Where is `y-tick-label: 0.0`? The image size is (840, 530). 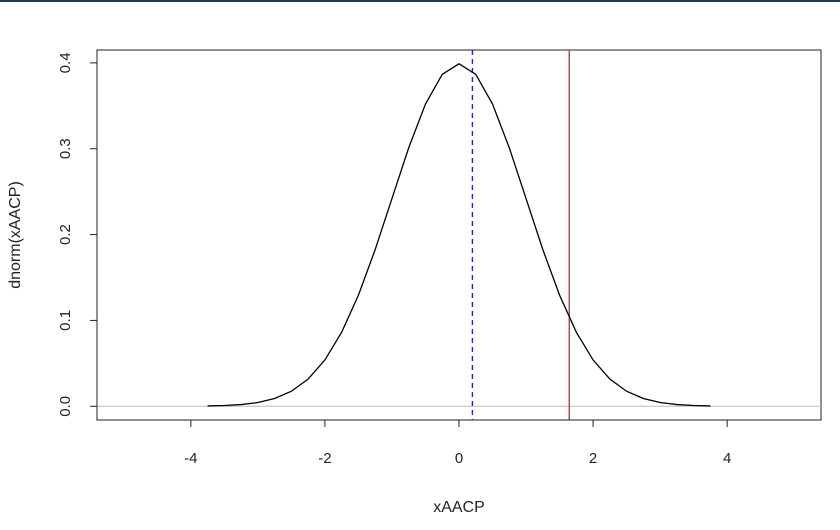 y-tick-label: 0.0 is located at coordinates (65, 406).